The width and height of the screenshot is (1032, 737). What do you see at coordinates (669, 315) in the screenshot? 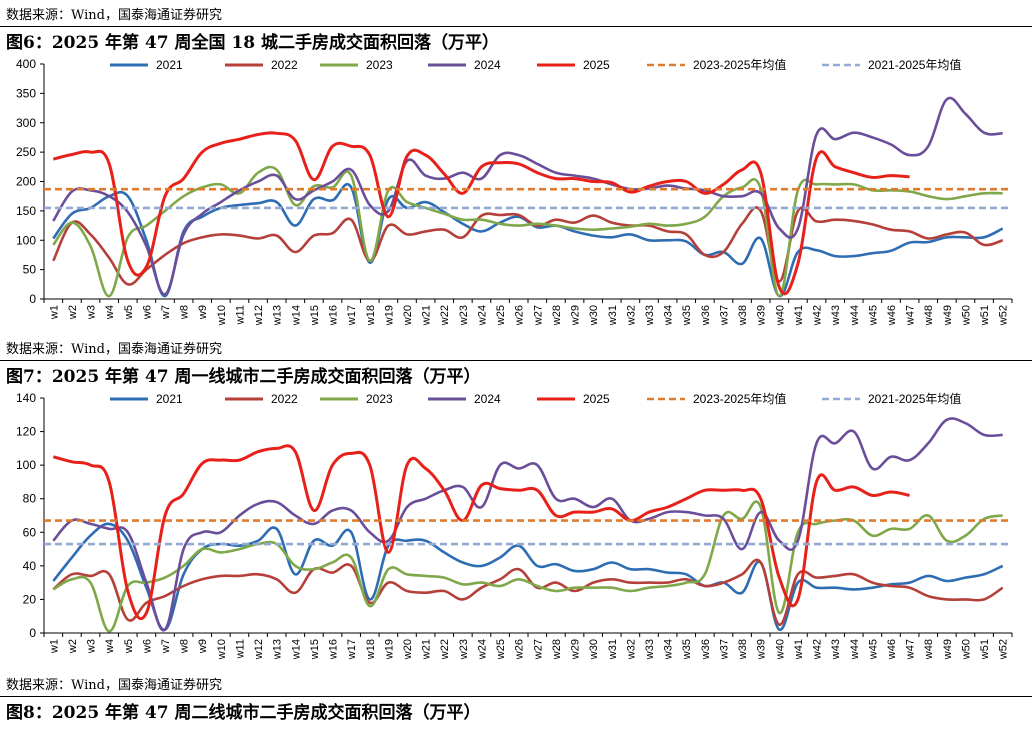
I see `x-tick-label: w34` at bounding box center [669, 315].